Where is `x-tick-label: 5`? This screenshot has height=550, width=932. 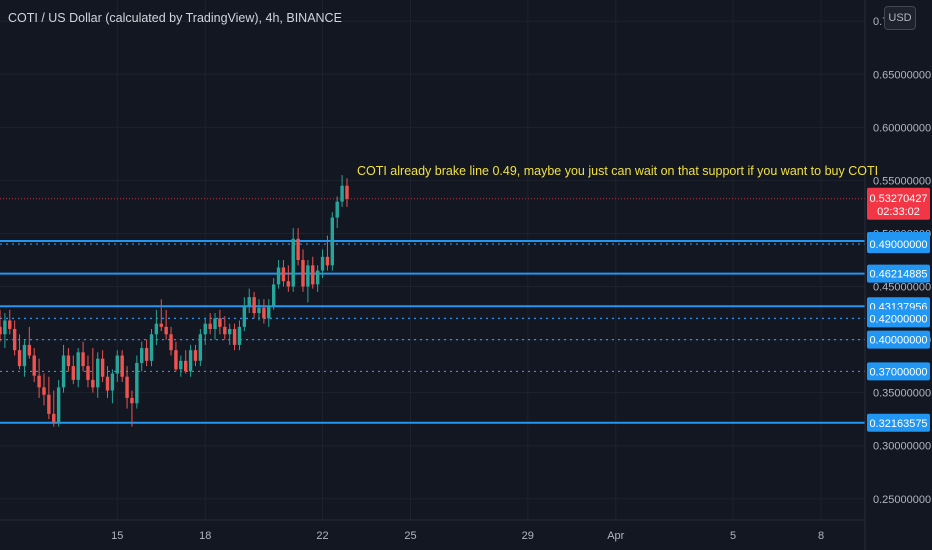 x-tick-label: 5 is located at coordinates (733, 536).